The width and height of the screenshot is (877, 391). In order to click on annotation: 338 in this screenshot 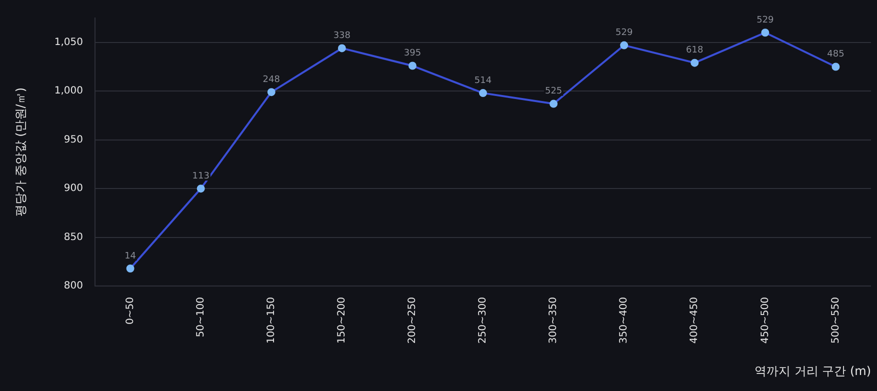, I will do `click(342, 36)`.